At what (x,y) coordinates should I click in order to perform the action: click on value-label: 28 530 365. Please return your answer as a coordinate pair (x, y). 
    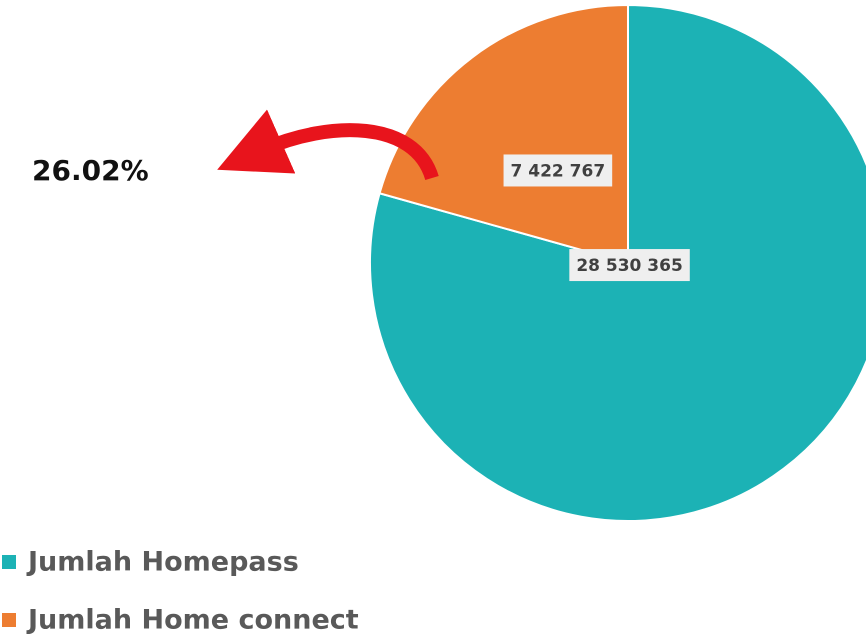
    Looking at the image, I should click on (629, 266).